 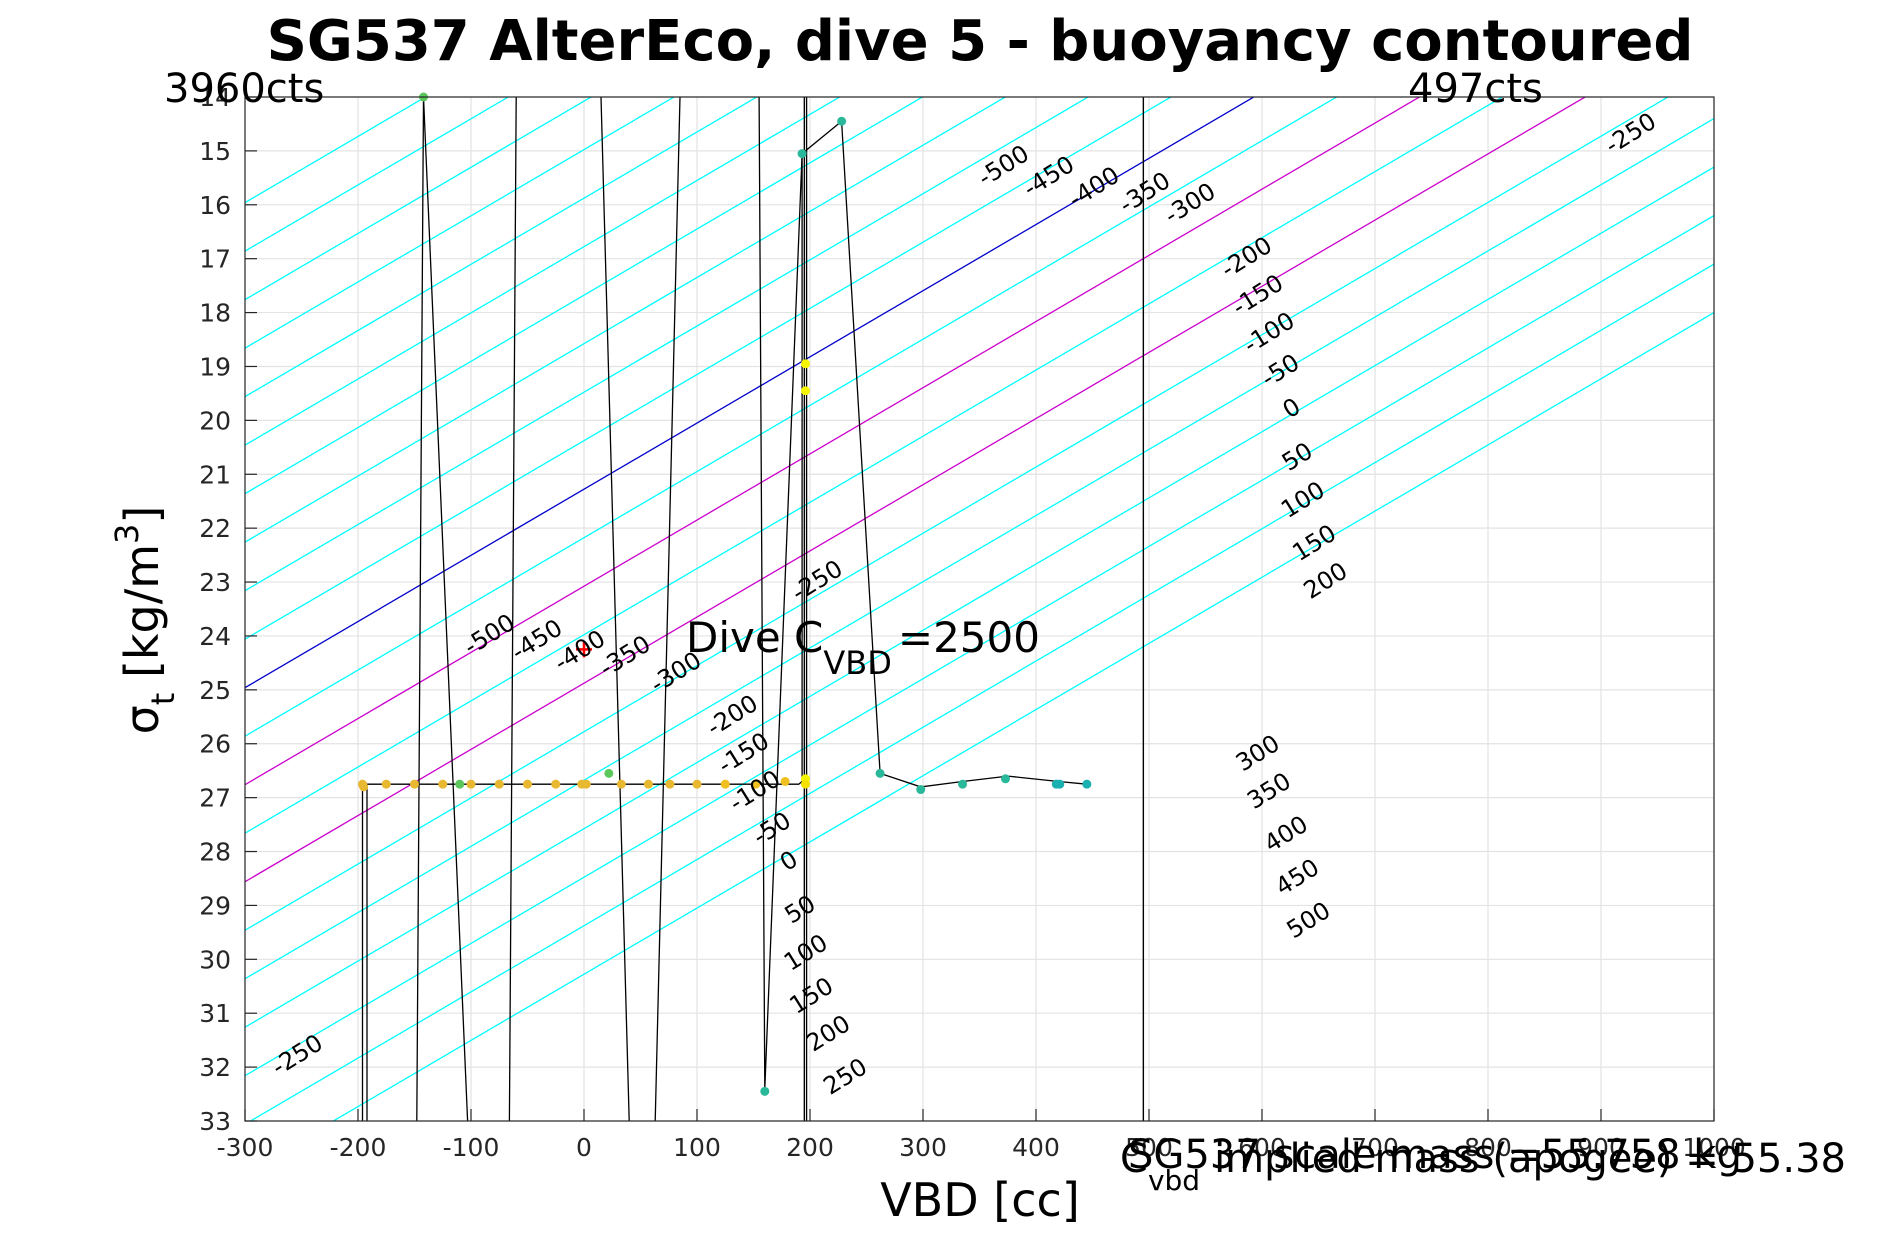 What do you see at coordinates (1303, 500) in the screenshot?
I see `contour-label: 100` at bounding box center [1303, 500].